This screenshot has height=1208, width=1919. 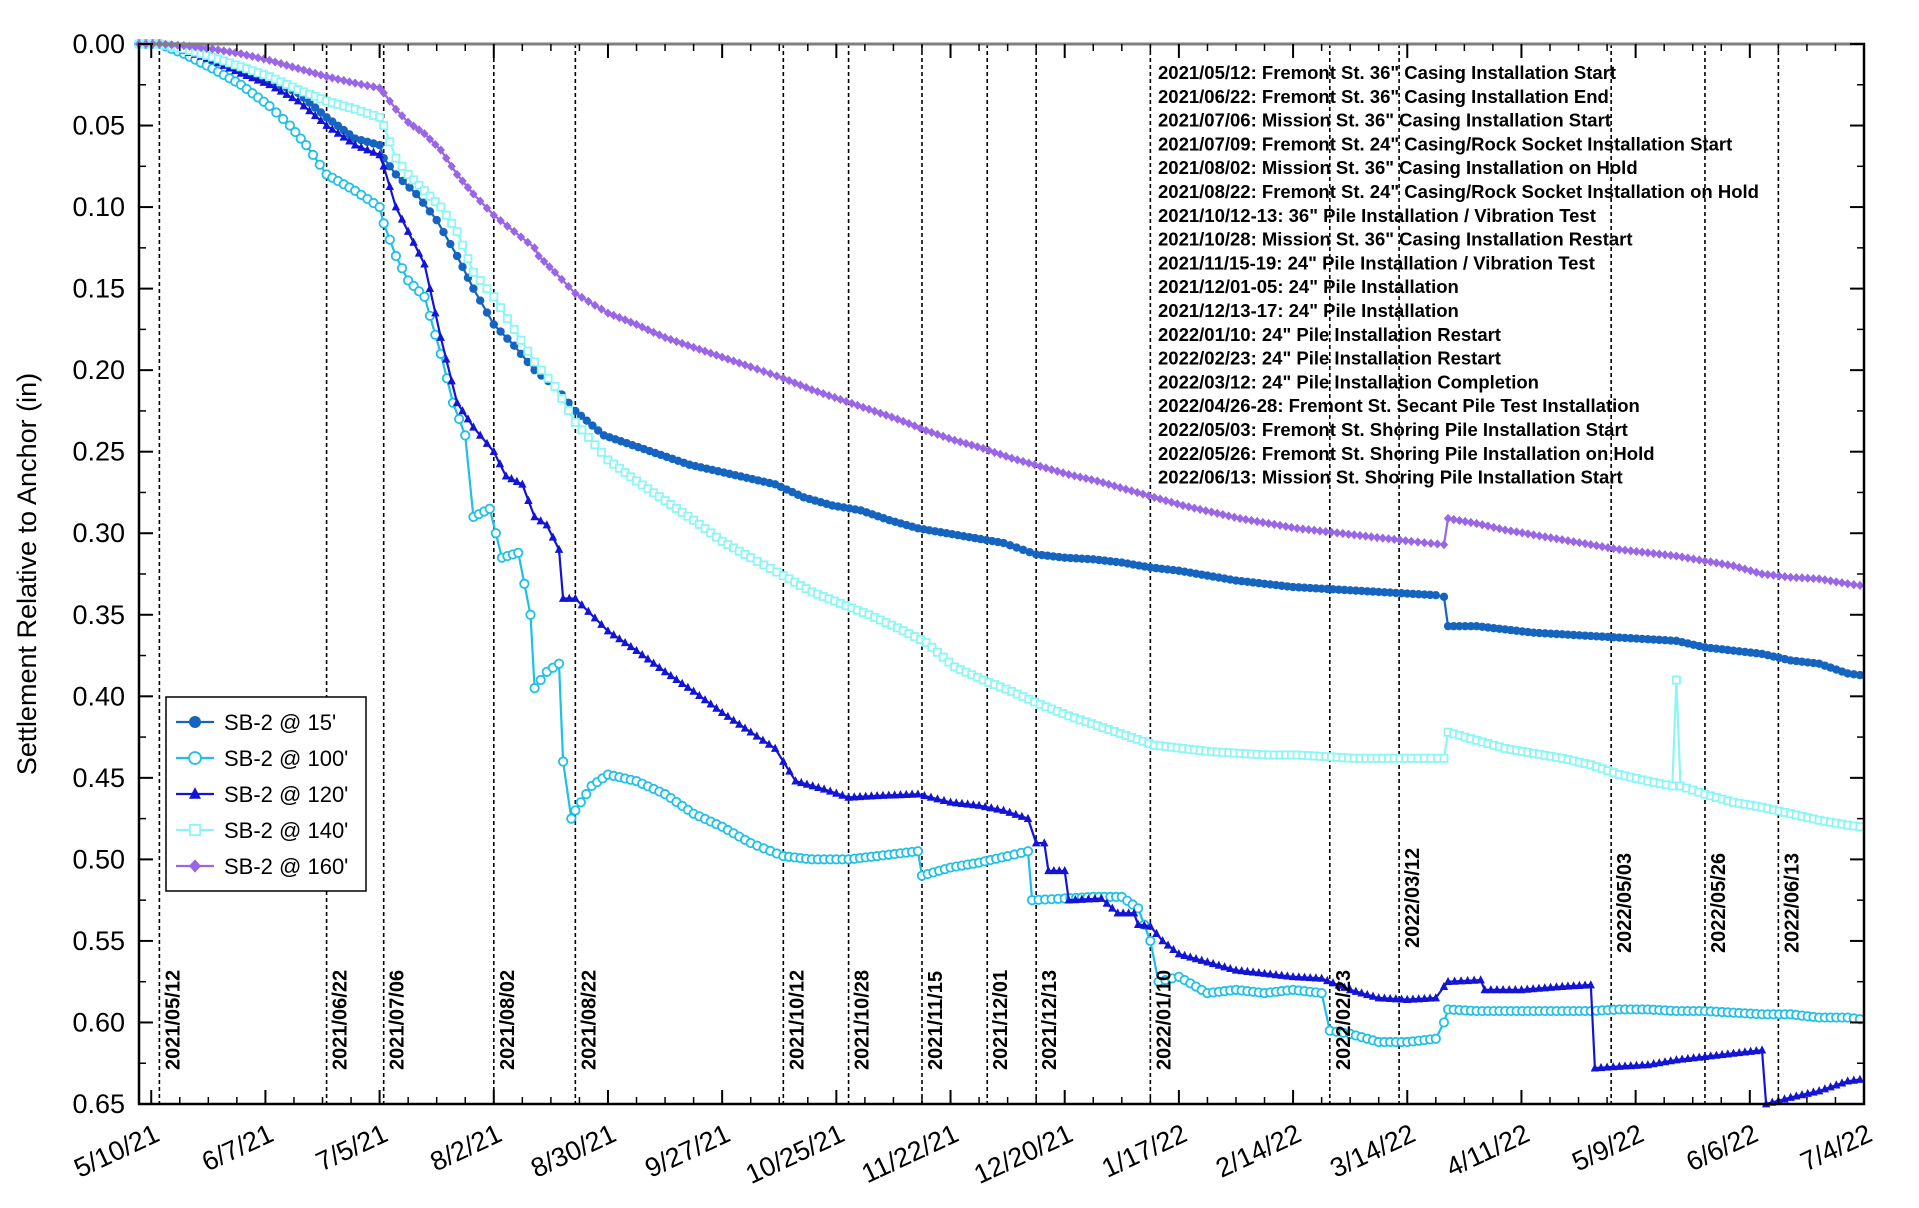 I want to click on y-tick-label: 0.50, so click(x=98, y=859).